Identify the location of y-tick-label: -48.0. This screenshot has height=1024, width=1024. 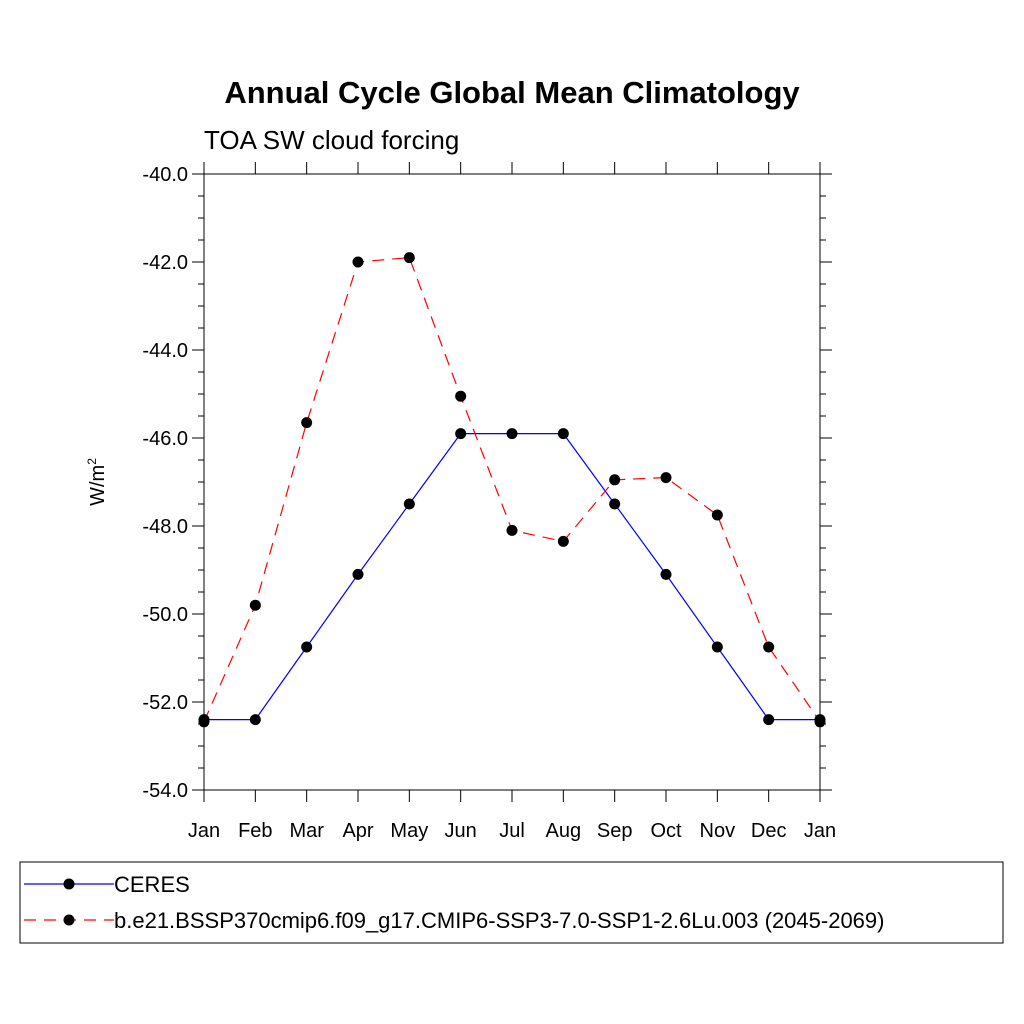
(165, 527).